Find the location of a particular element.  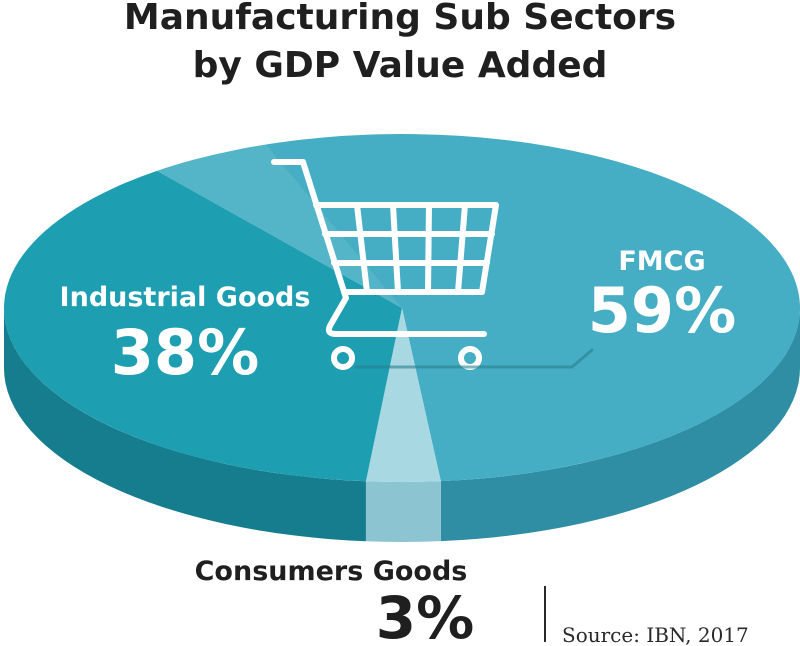

pie-slice-consumers-goods is located at coordinates (403, 395).